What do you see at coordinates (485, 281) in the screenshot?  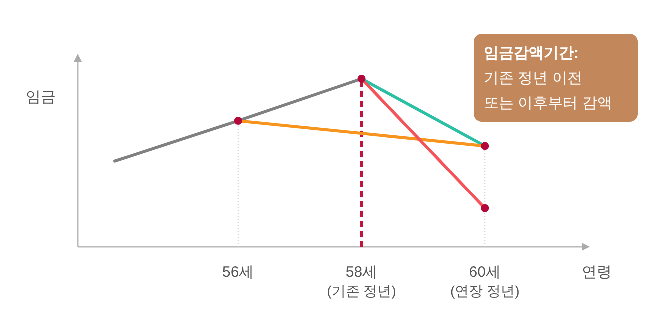 I see `x-tick-label: 60세 (연장 정년)` at bounding box center [485, 281].